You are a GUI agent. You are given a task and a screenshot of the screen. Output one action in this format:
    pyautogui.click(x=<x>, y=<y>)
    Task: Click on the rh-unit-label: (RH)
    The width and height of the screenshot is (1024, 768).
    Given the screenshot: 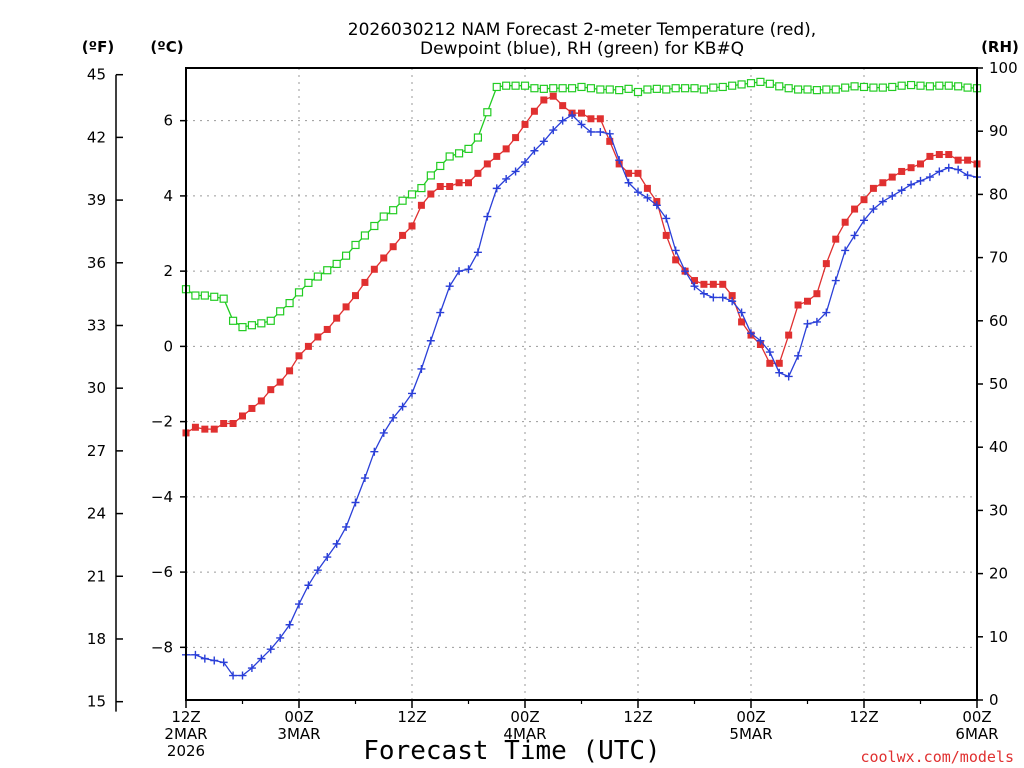 What is the action you would take?
    pyautogui.click(x=1000, y=47)
    